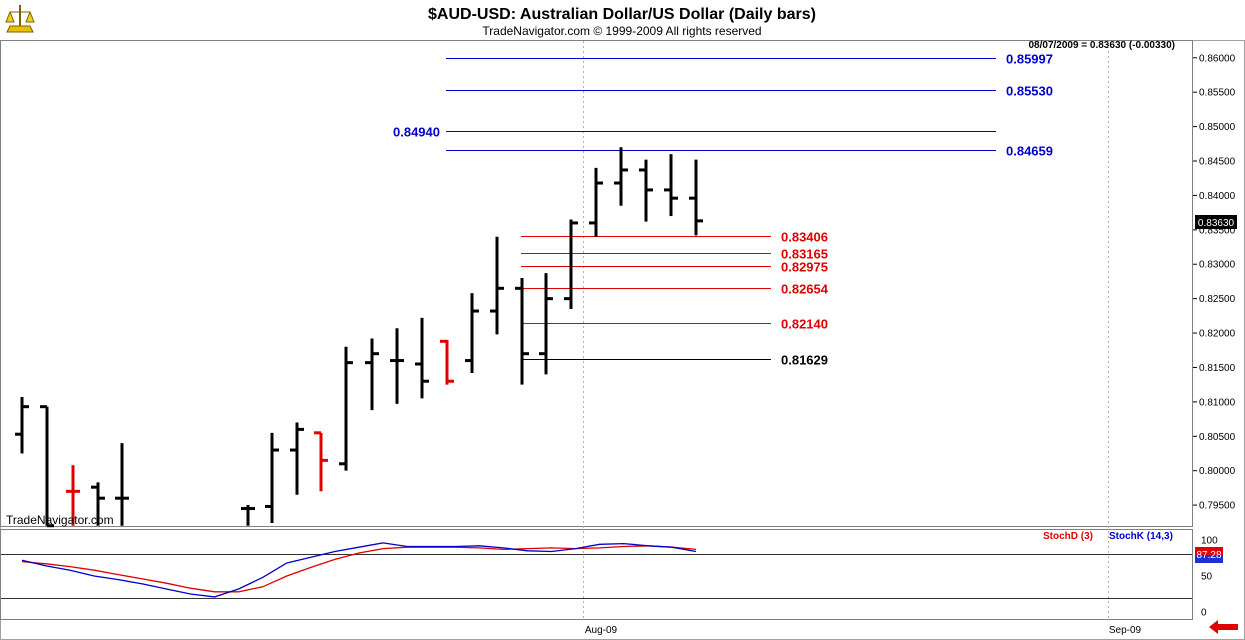 The image size is (1245, 640). What do you see at coordinates (1217, 437) in the screenshot?
I see `price-tick-label: 0.80500` at bounding box center [1217, 437].